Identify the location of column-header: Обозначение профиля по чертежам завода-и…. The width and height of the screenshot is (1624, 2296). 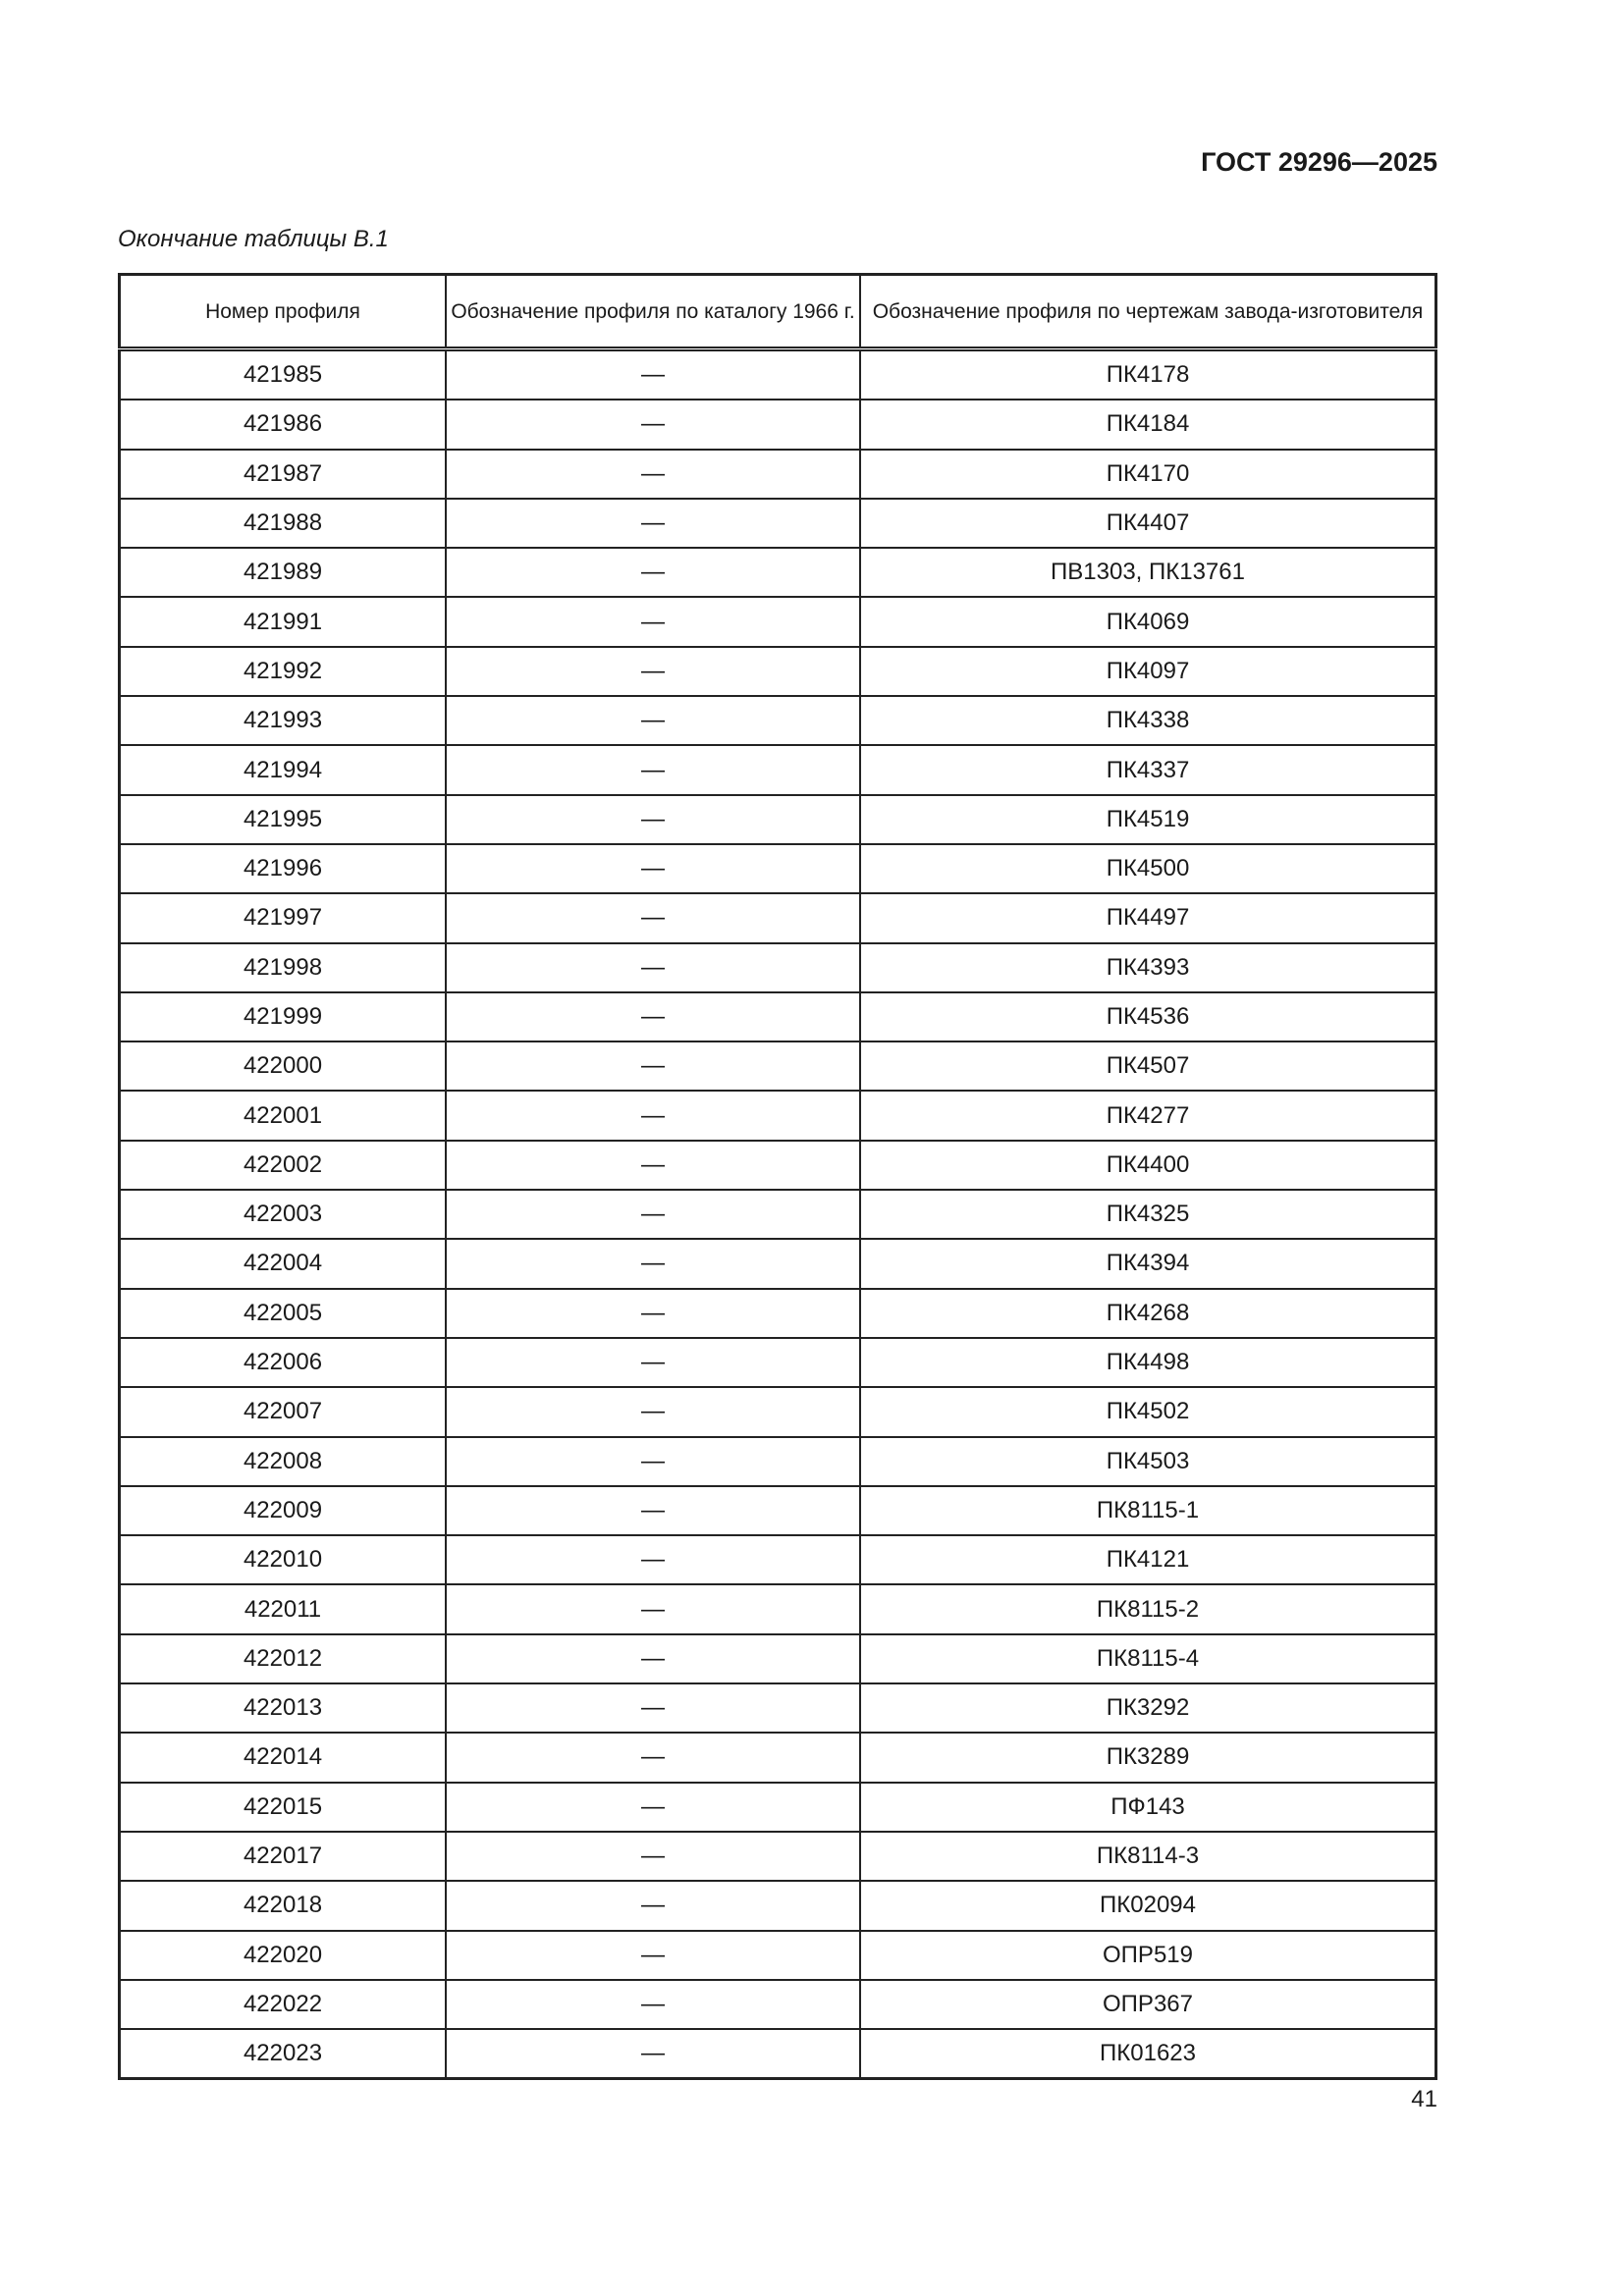
(1148, 312).